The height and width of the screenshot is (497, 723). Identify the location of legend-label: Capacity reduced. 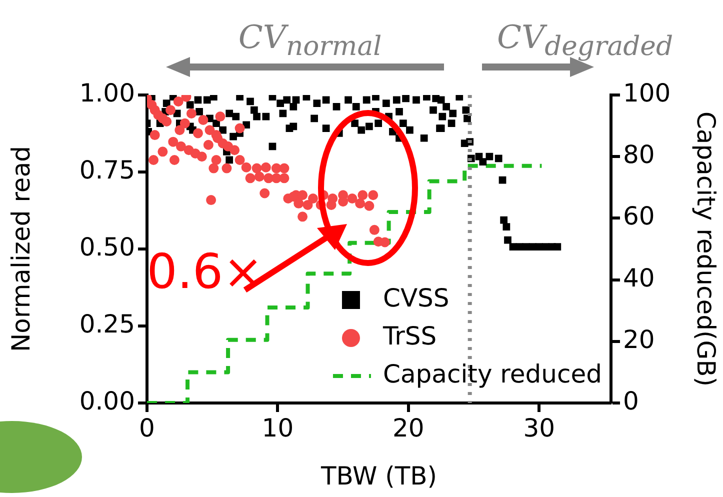
(492, 374).